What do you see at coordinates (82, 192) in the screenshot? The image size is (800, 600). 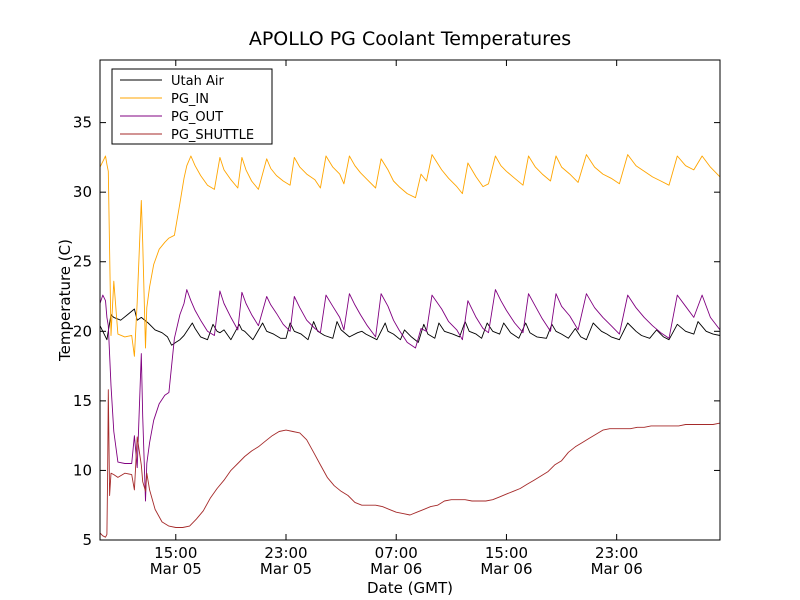 I see `y-tick-label: 30` at bounding box center [82, 192].